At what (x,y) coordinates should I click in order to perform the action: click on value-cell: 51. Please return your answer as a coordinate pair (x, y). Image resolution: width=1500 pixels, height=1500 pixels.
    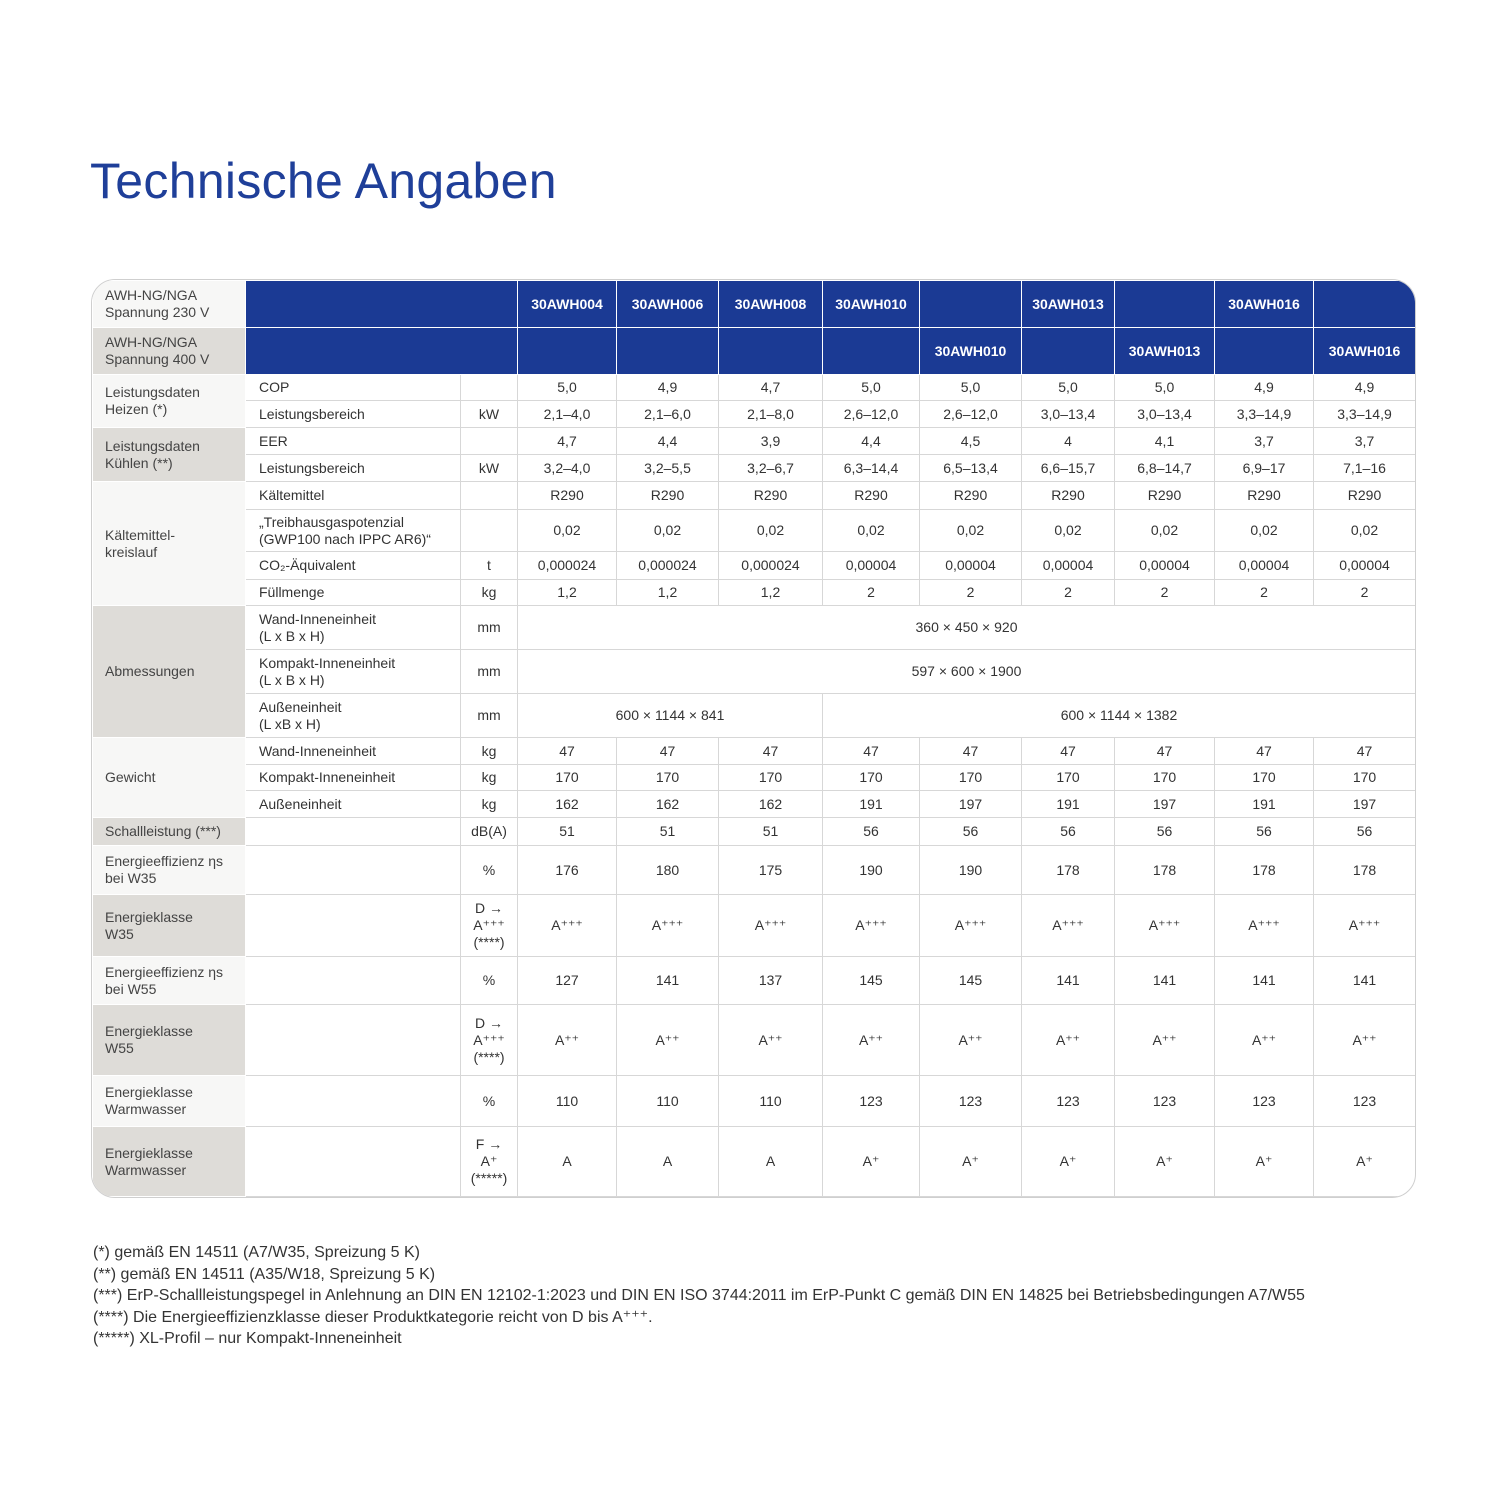
    Looking at the image, I should click on (770, 831).